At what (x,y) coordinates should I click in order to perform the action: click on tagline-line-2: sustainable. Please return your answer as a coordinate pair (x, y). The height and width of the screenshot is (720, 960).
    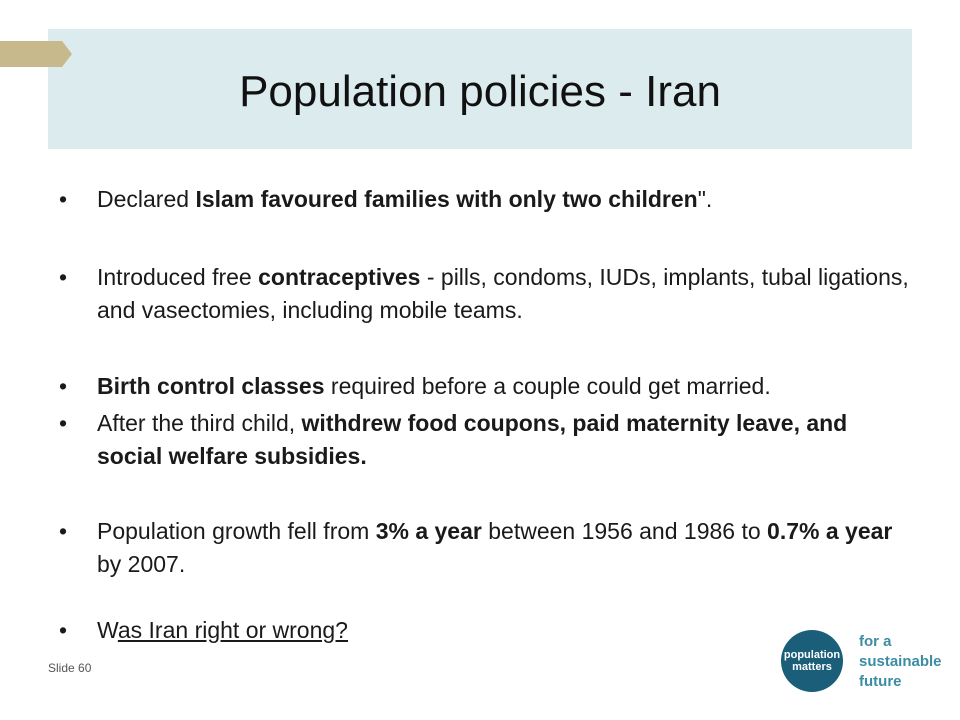
    Looking at the image, I should click on (900, 661).